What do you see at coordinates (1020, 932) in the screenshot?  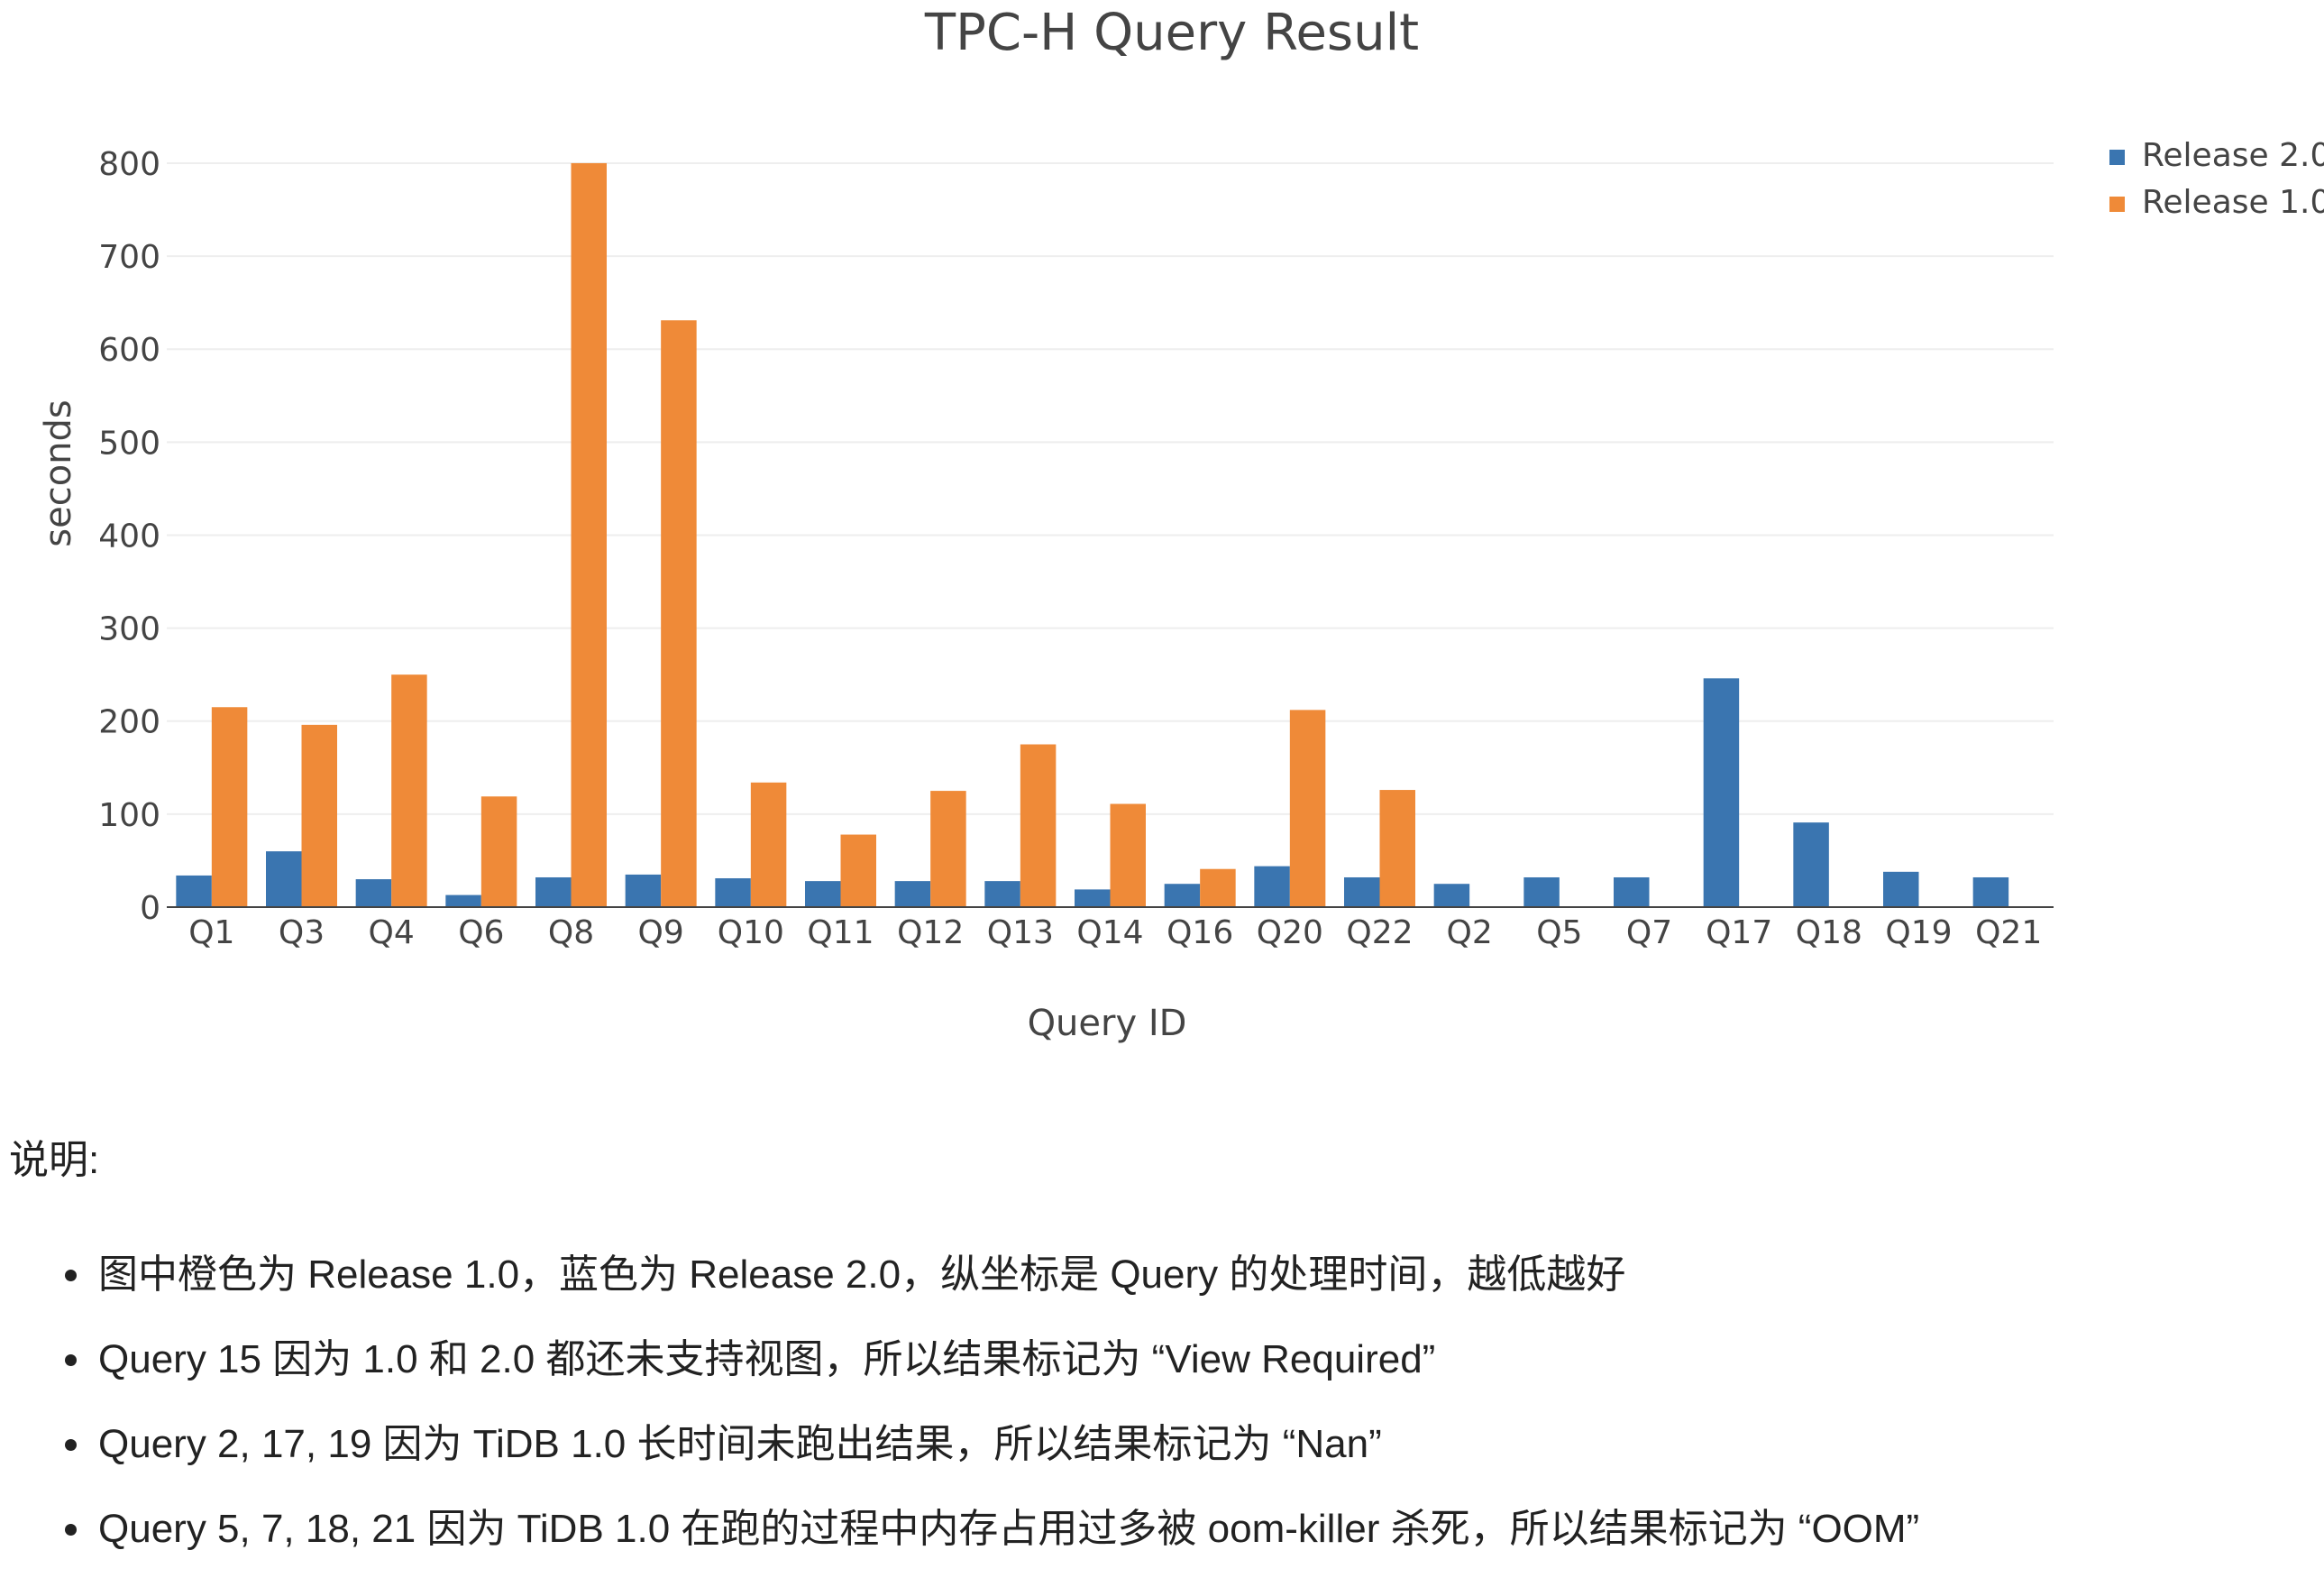 I see `x-tick-label: Q13` at bounding box center [1020, 932].